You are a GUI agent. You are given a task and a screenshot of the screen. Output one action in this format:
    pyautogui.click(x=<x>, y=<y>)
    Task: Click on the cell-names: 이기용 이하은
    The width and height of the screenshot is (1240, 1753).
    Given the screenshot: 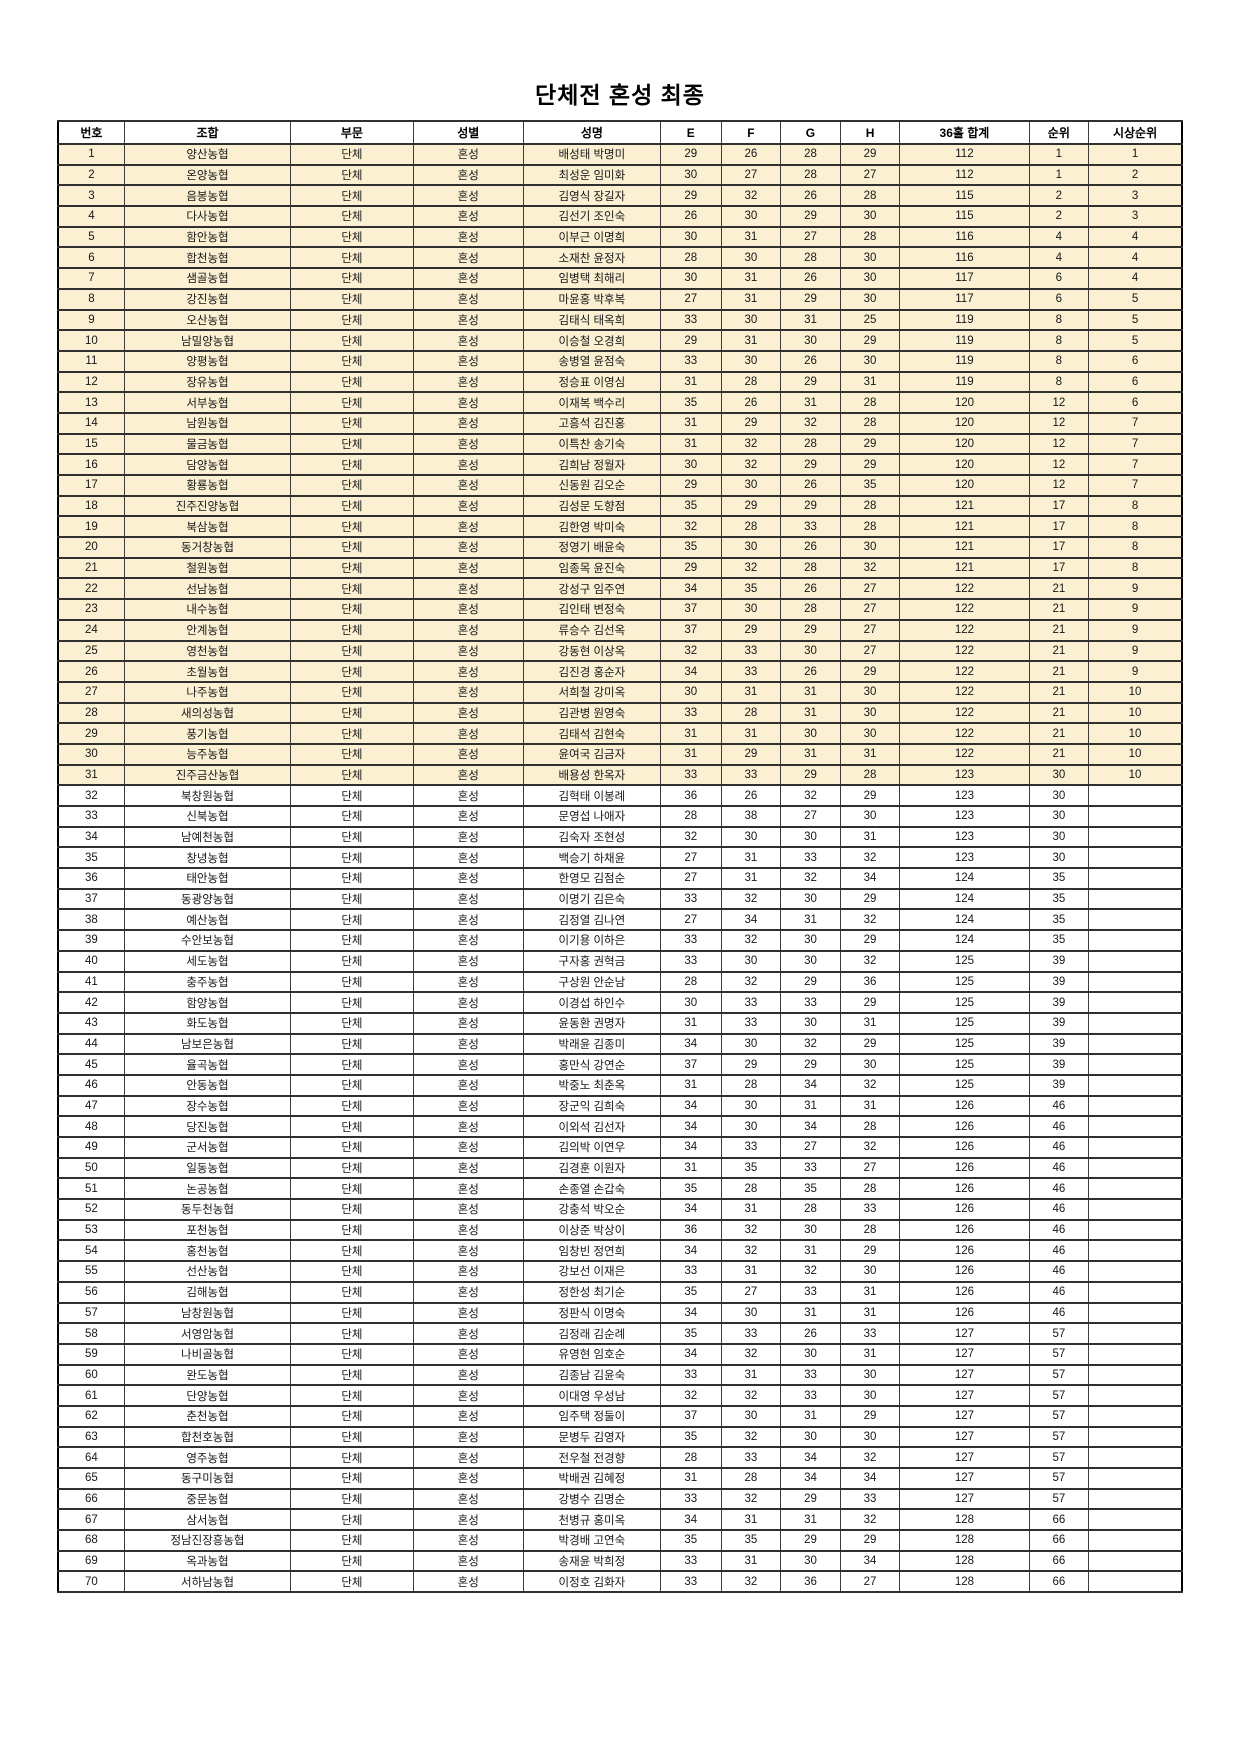 What is the action you would take?
    pyautogui.click(x=591, y=940)
    